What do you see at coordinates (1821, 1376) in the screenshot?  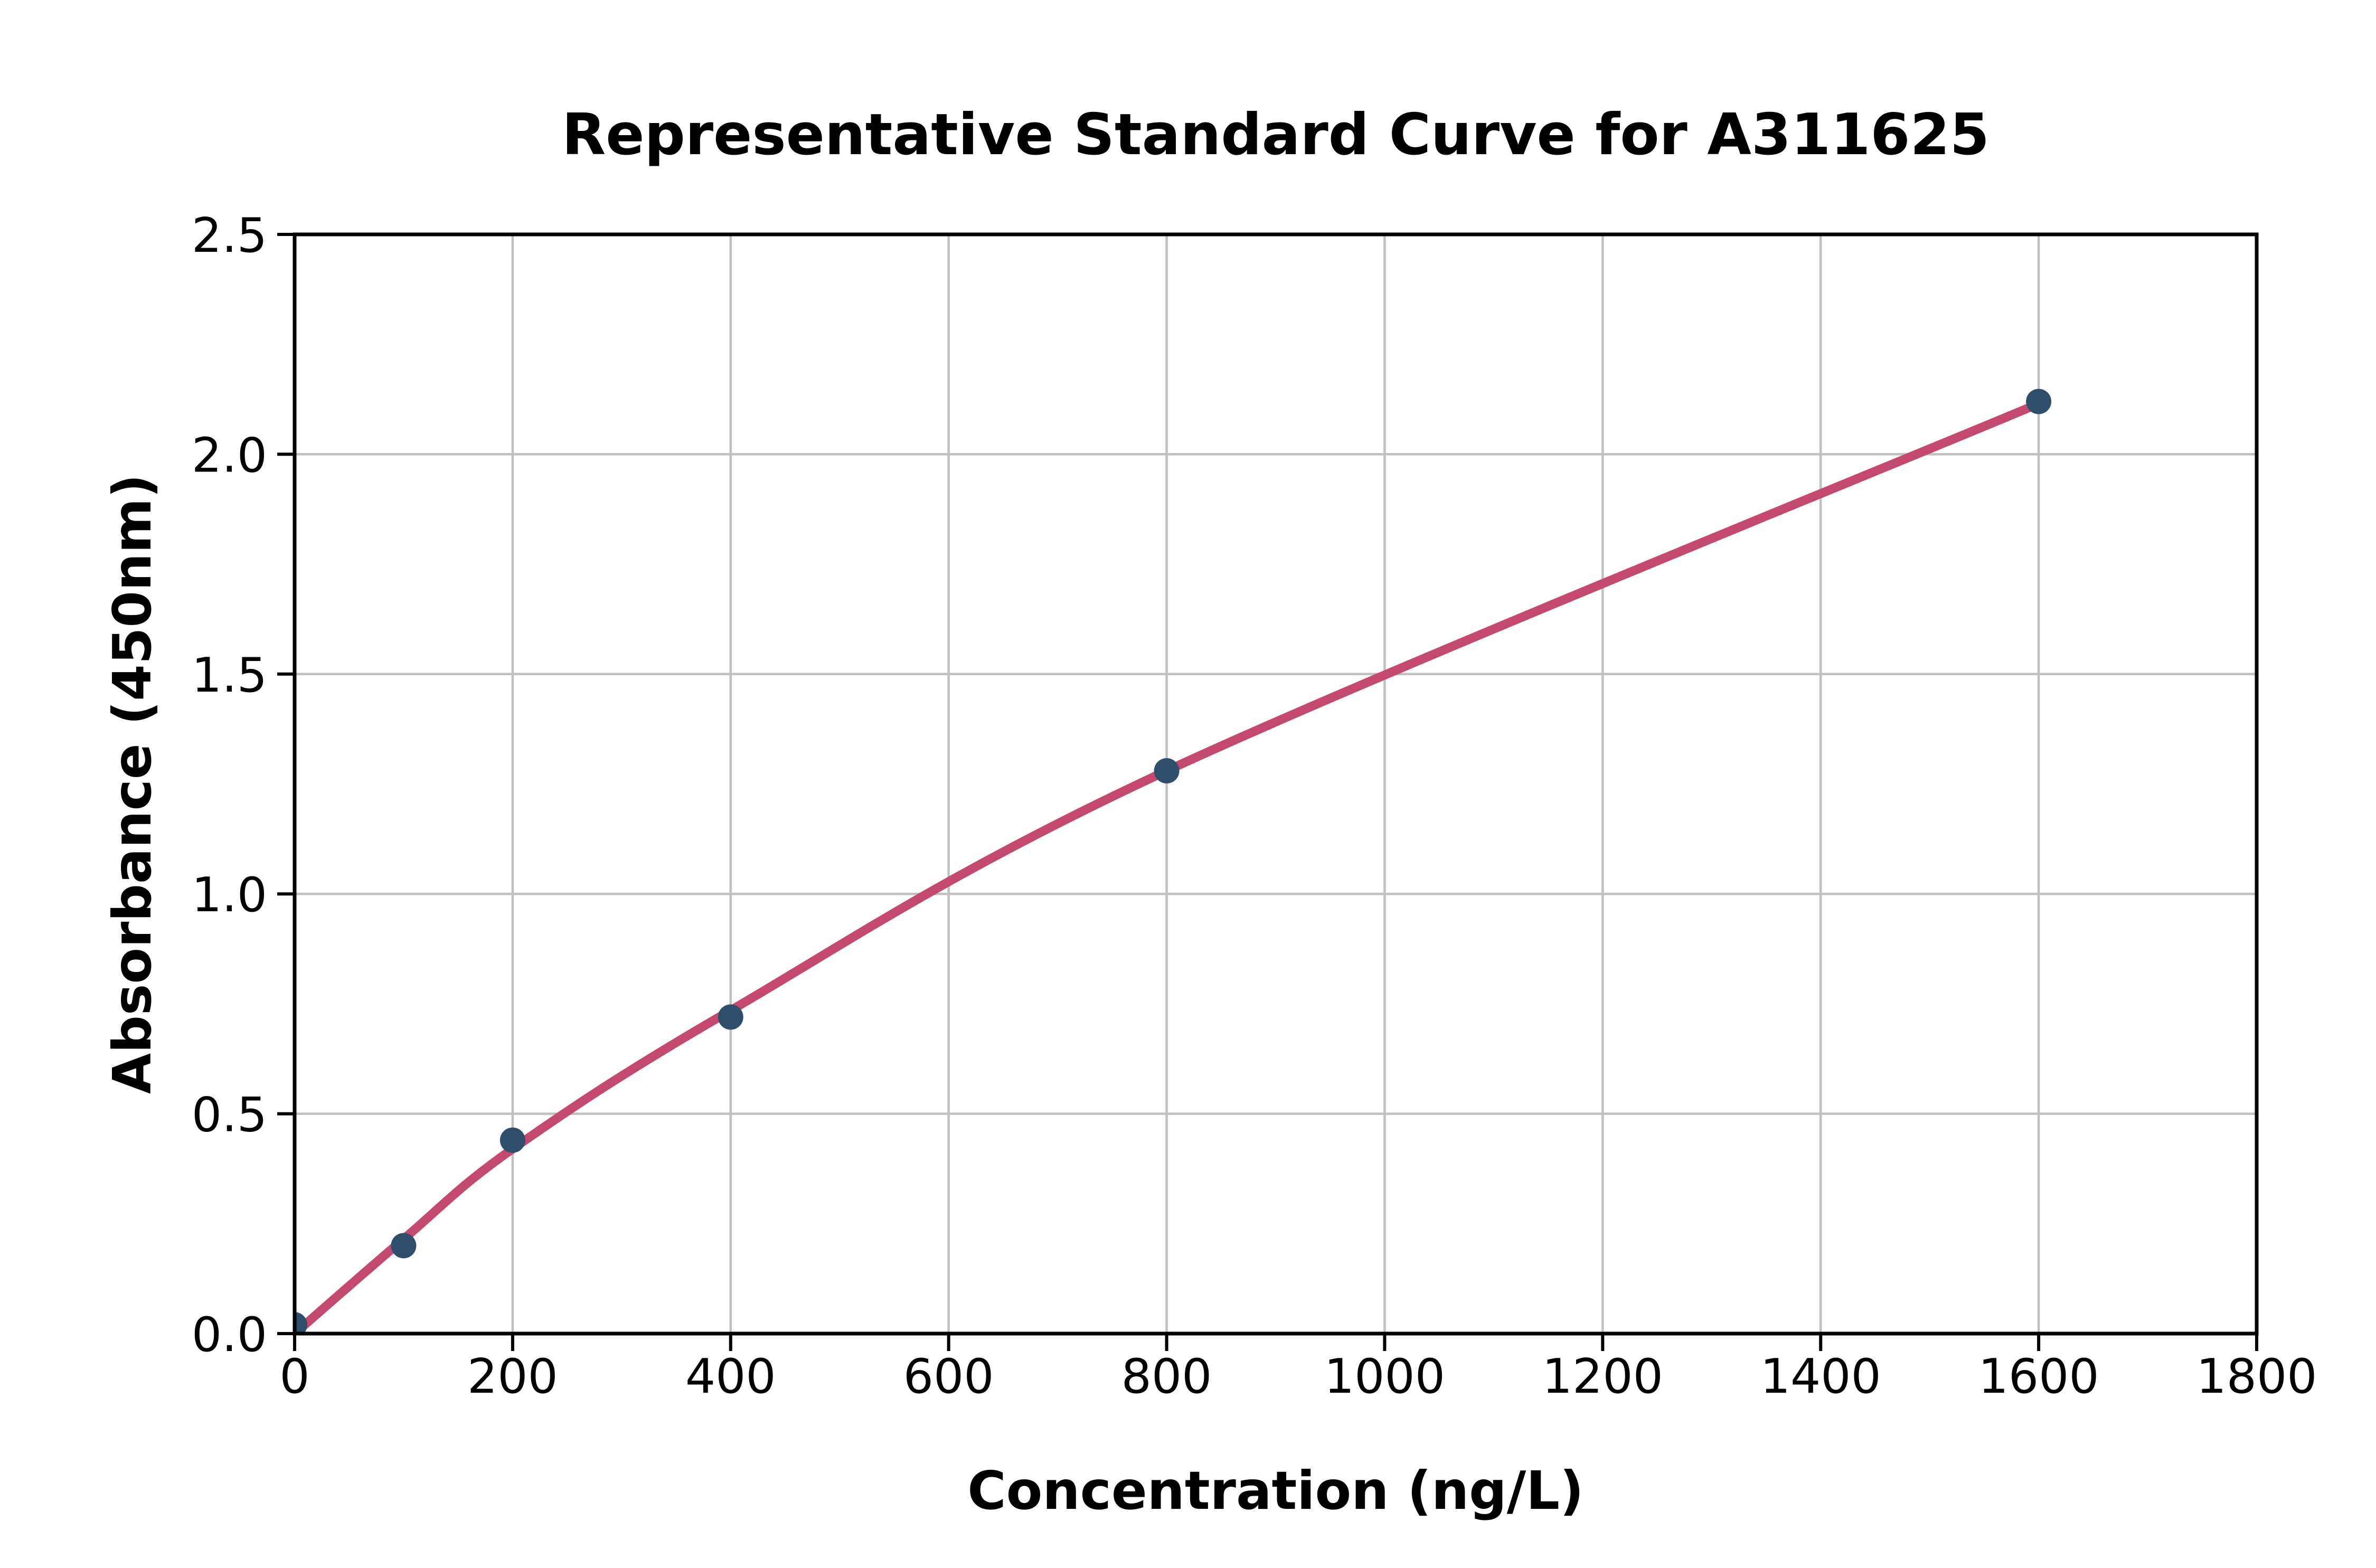 I see `x-tick-label: 1400` at bounding box center [1821, 1376].